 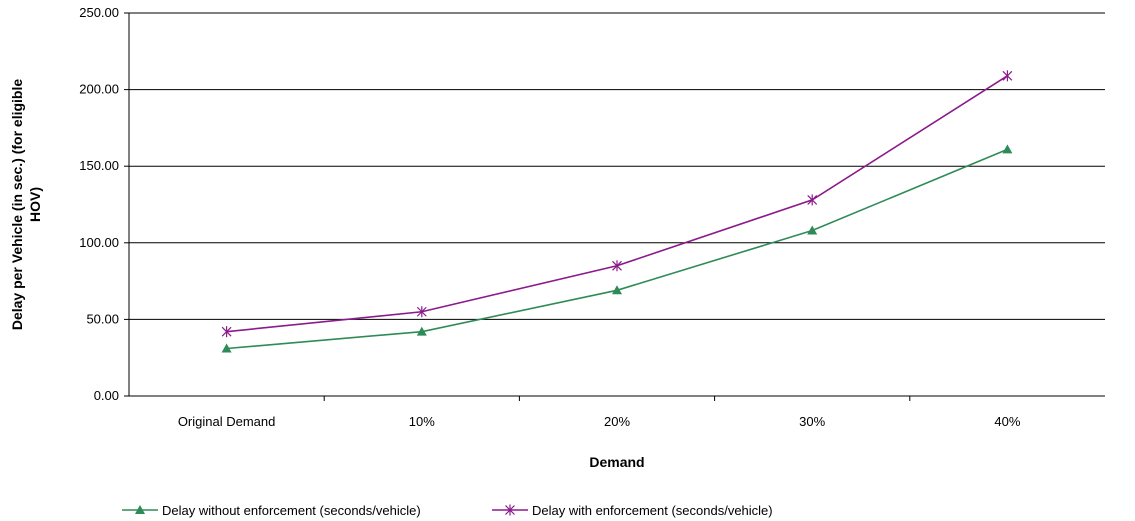 What do you see at coordinates (99, 165) in the screenshot?
I see `y-tick-label: 150.00` at bounding box center [99, 165].